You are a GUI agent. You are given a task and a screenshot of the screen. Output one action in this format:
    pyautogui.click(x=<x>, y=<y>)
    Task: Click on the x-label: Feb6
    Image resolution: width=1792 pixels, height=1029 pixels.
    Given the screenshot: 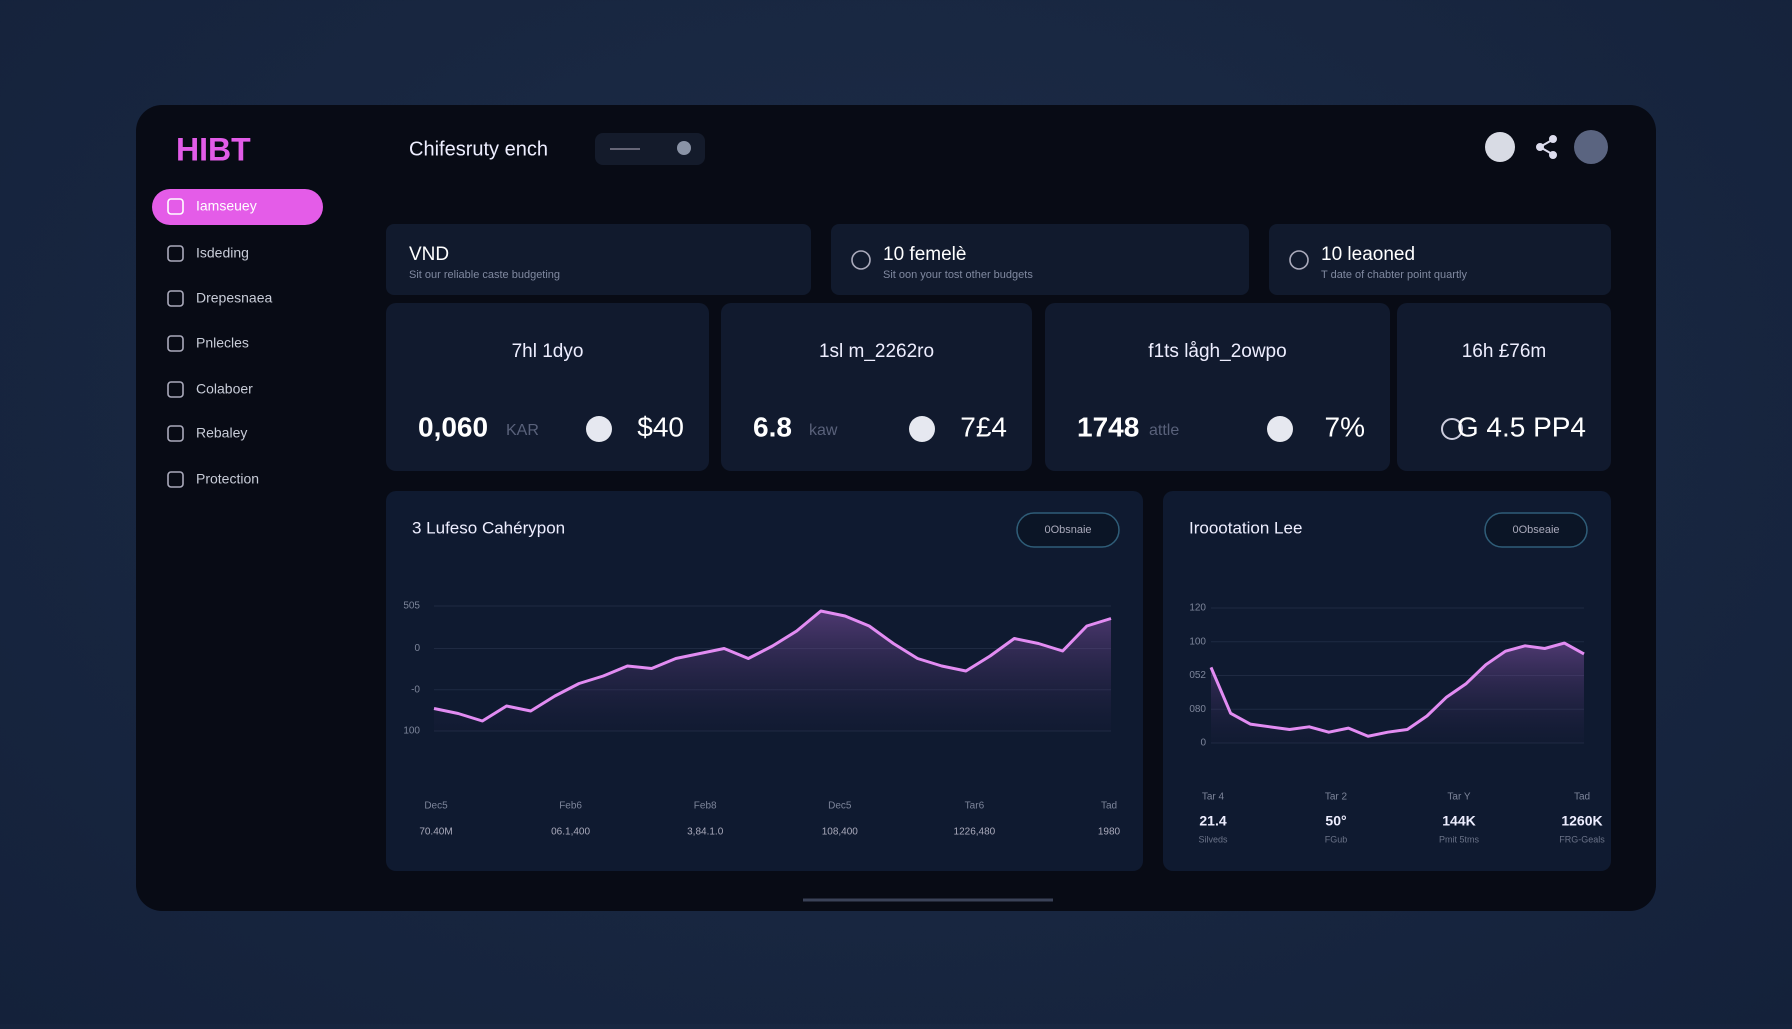 What is the action you would take?
    pyautogui.click(x=570, y=806)
    